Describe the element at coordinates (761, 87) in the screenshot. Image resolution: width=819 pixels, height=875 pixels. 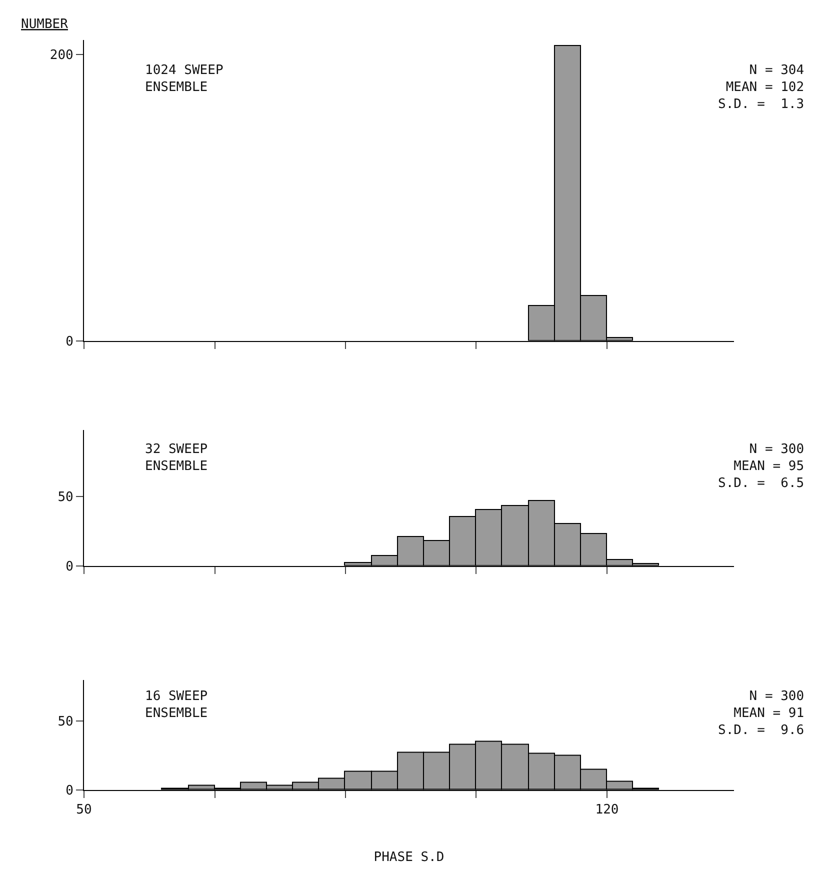
I see `annotation: N = 304 MEAN = 102 S.D. = 1.3` at that location.